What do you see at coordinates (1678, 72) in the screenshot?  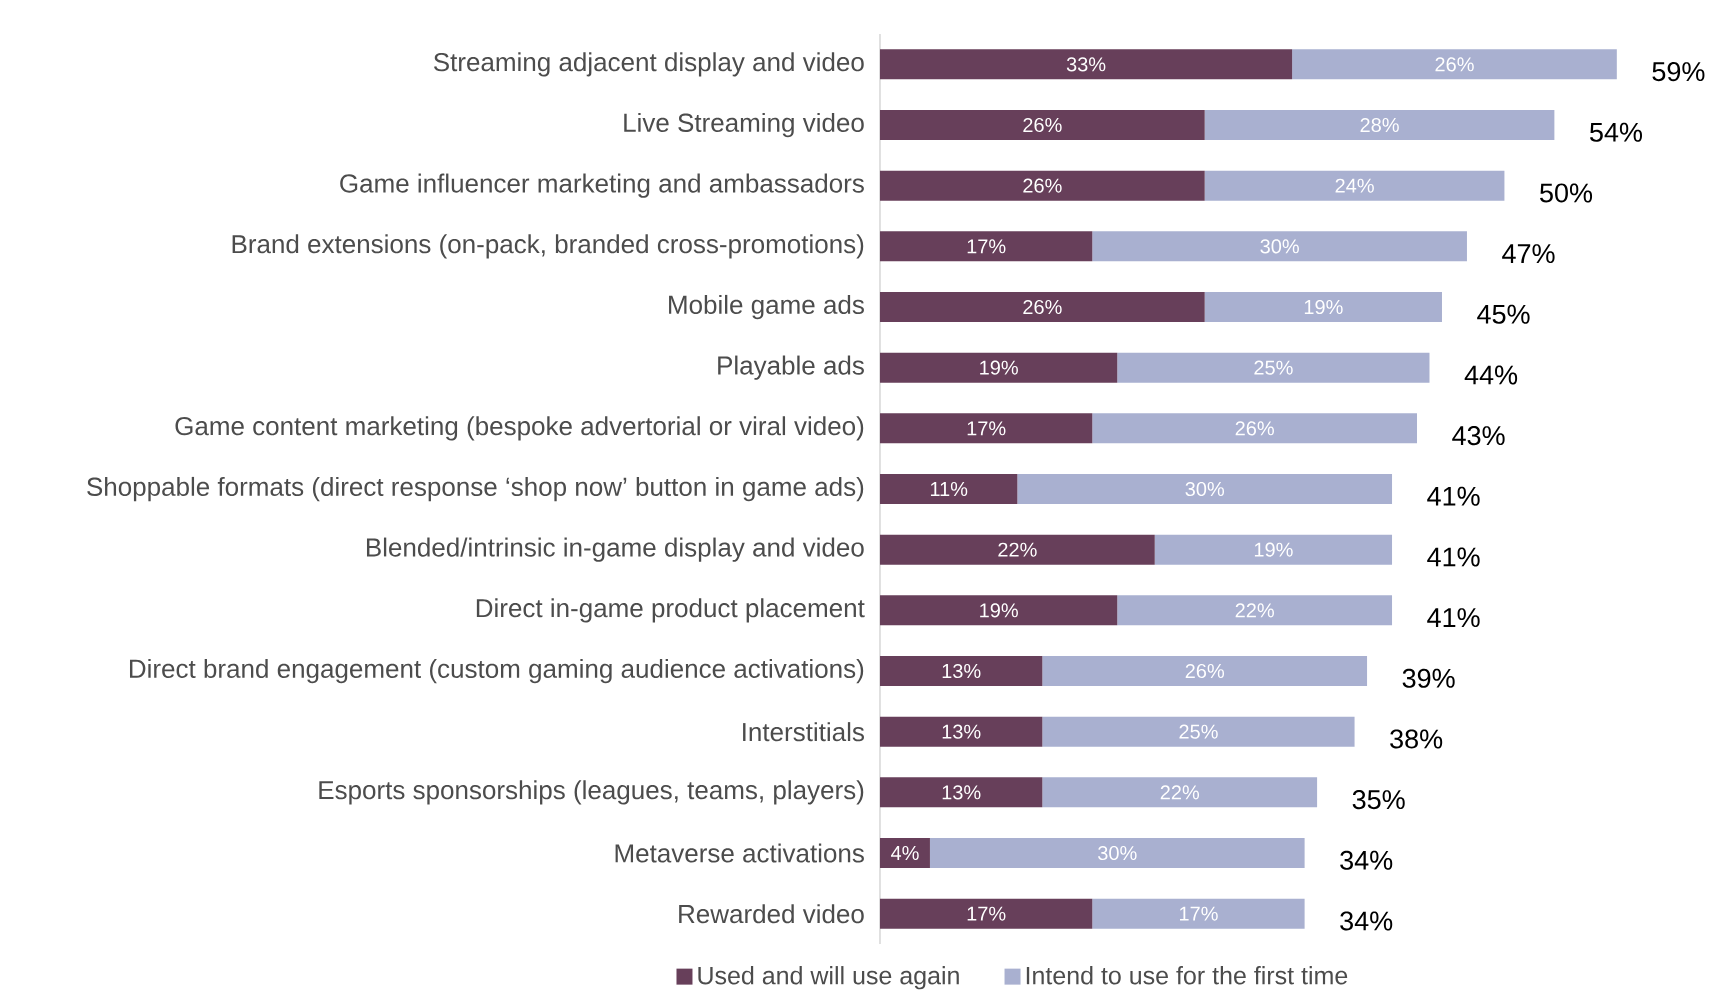 I see `total-label: 59%` at bounding box center [1678, 72].